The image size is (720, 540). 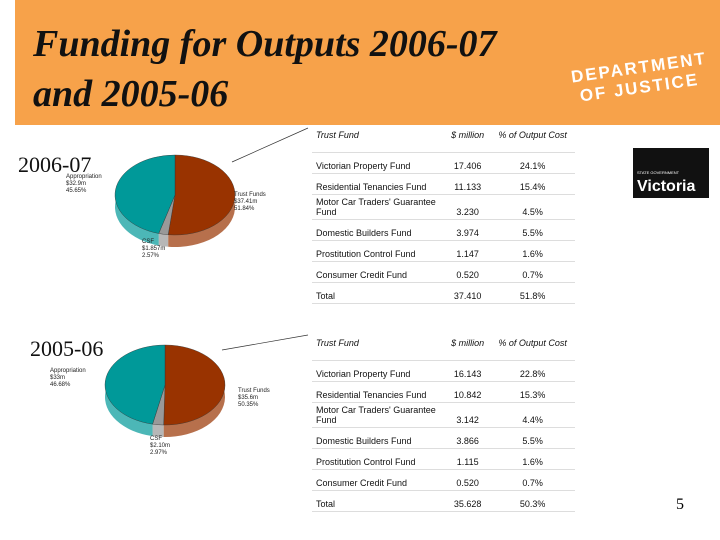 What do you see at coordinates (468, 415) in the screenshot?
I see `table-cell: 3.142` at bounding box center [468, 415].